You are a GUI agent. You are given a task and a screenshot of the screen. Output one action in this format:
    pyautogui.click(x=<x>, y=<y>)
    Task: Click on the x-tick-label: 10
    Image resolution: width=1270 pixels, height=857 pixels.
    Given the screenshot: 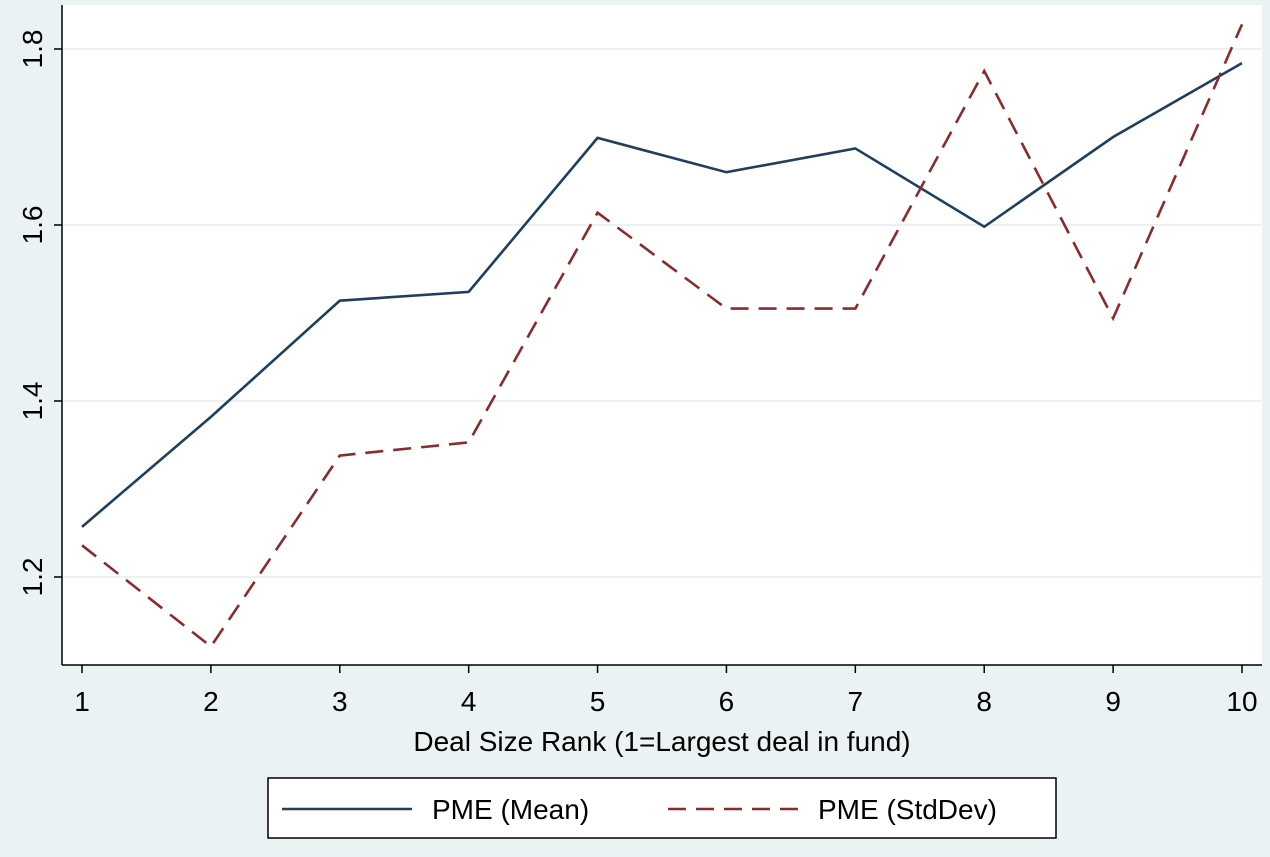 What is the action you would take?
    pyautogui.click(x=1241, y=701)
    